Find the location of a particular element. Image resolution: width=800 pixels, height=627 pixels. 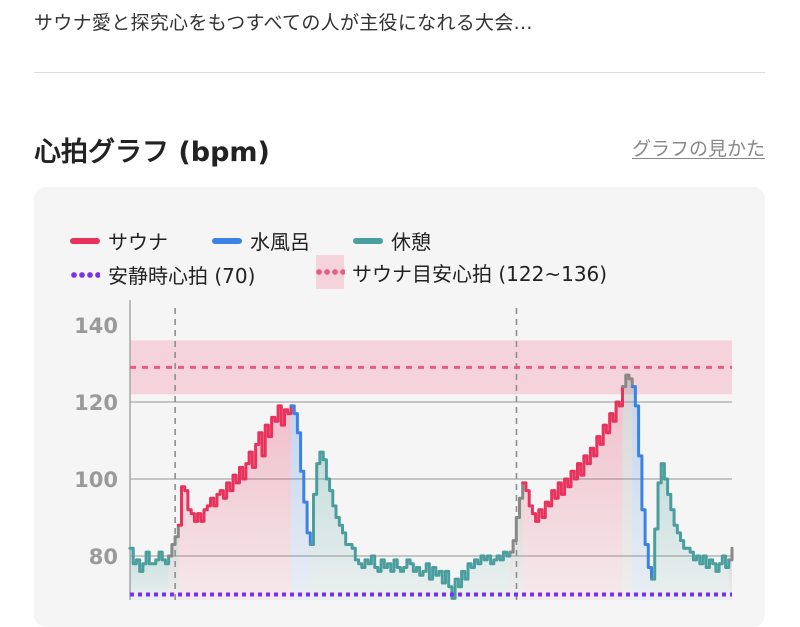

legend-sauna: サウナ is located at coordinates (119, 240).